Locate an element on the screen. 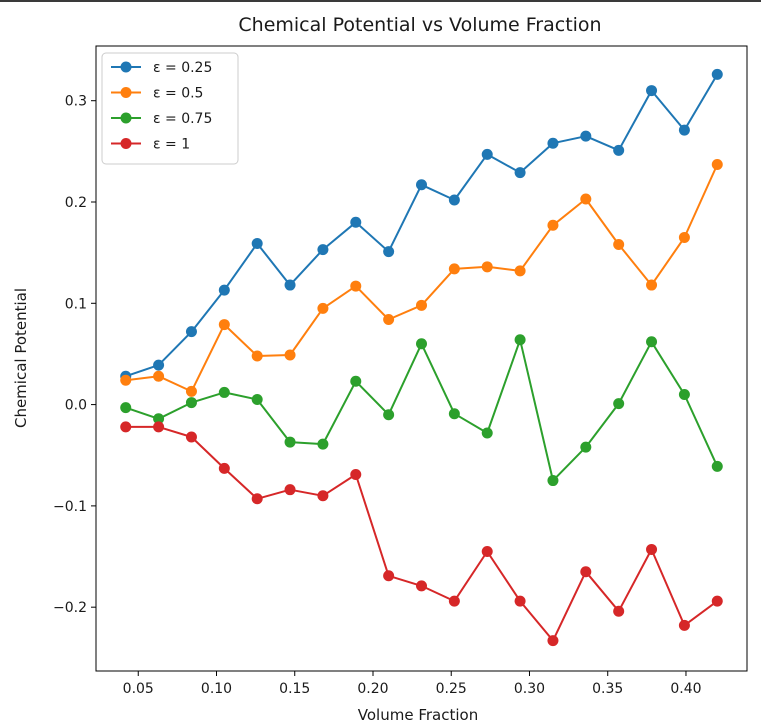 The image size is (761, 726). y-tick-label: −0.1 is located at coordinates (70, 507).